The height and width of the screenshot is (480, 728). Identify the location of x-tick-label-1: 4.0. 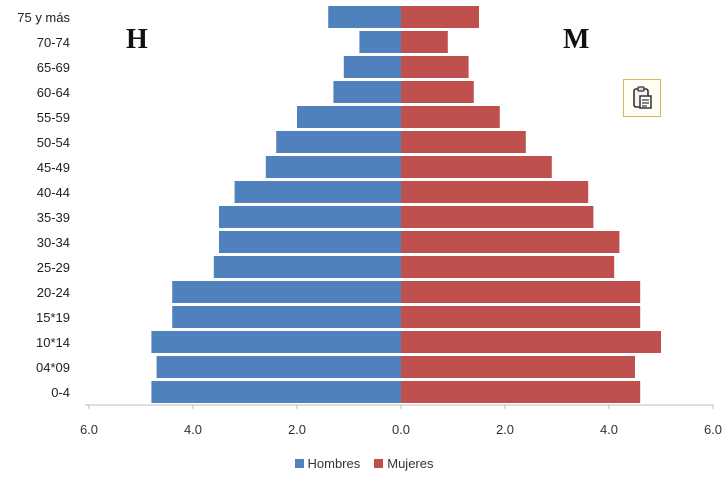
(193, 429).